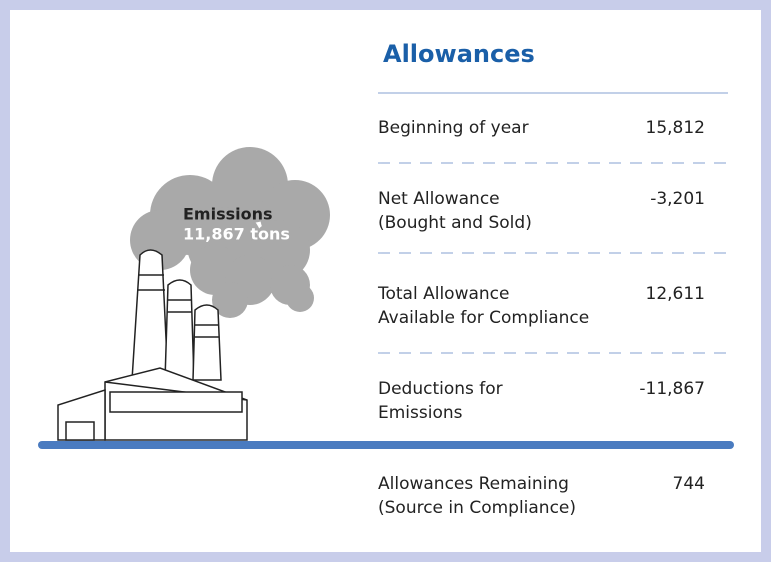 The image size is (771, 562). Describe the element at coordinates (675, 128) in the screenshot. I see `row-value: 15,812` at that location.